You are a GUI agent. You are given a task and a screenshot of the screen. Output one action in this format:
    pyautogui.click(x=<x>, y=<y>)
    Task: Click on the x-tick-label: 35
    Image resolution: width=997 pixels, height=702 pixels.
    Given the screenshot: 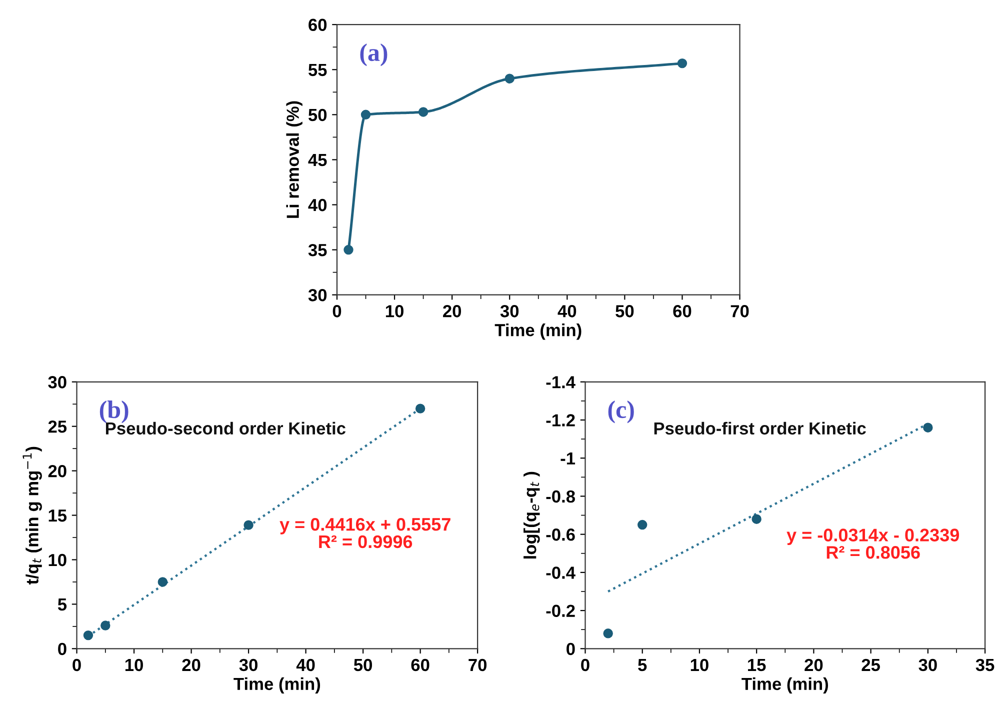 What is the action you would take?
    pyautogui.click(x=985, y=665)
    